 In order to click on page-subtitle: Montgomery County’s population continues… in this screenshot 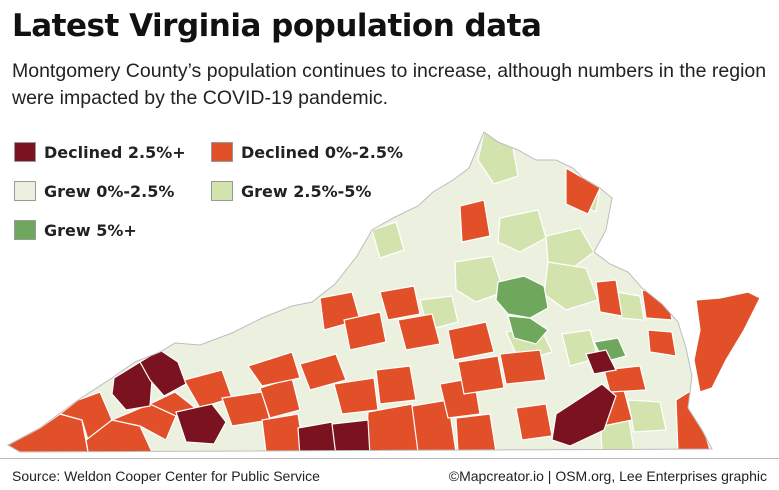, I will do `click(389, 84)`.